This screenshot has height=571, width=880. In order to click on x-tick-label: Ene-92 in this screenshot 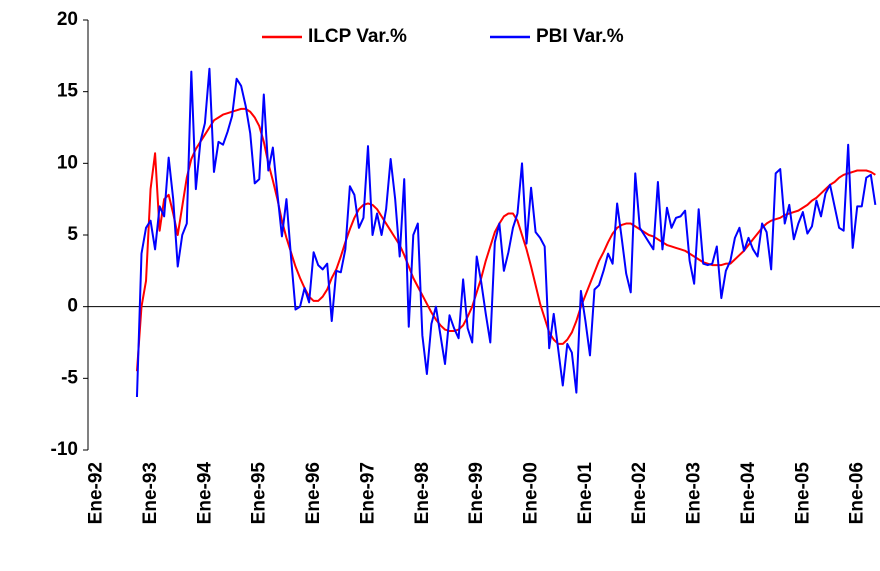, I will do `click(96, 493)`.